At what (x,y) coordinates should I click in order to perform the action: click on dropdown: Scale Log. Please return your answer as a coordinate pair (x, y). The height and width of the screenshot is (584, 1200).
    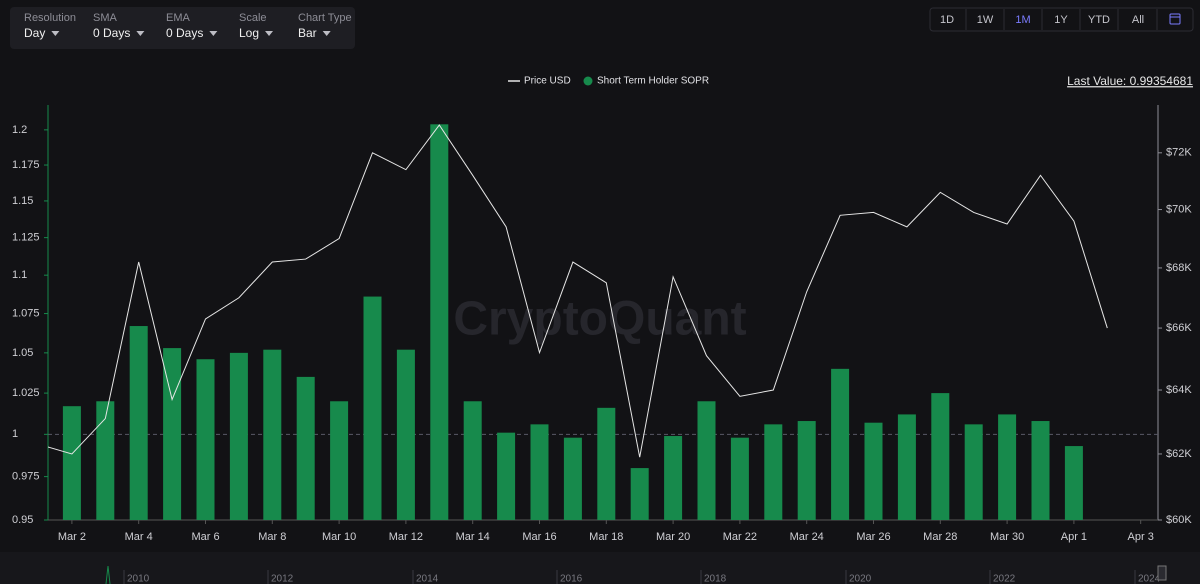
    Looking at the image, I should click on (256, 26).